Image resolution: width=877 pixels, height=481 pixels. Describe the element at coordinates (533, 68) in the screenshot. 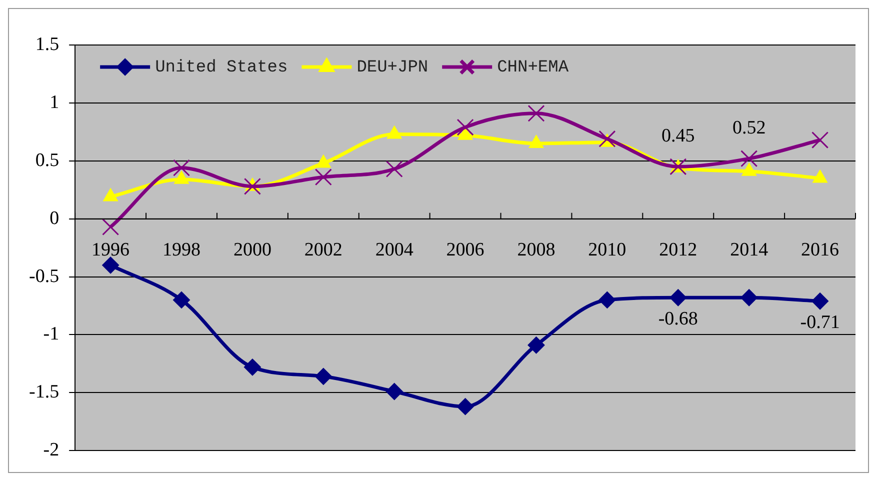

I see `legend-label: CHN+EMA` at that location.